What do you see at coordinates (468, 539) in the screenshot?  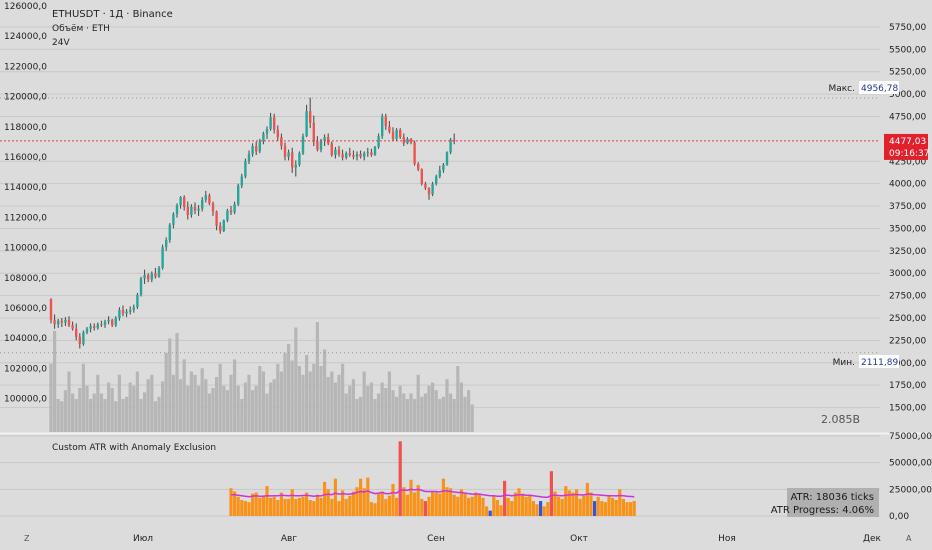 I see `time-axis: Z A Июл Авг Сен Окт Ноя Дек` at bounding box center [468, 539].